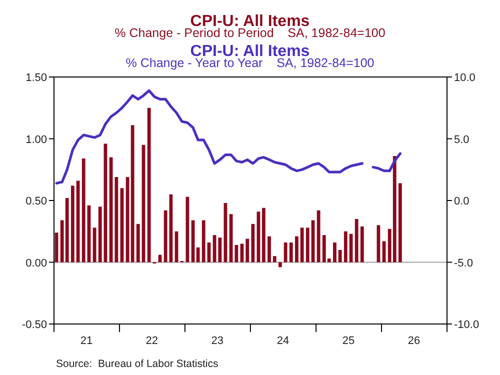  What do you see at coordinates (217, 341) in the screenshot?
I see `x-tick-label: 23` at bounding box center [217, 341].